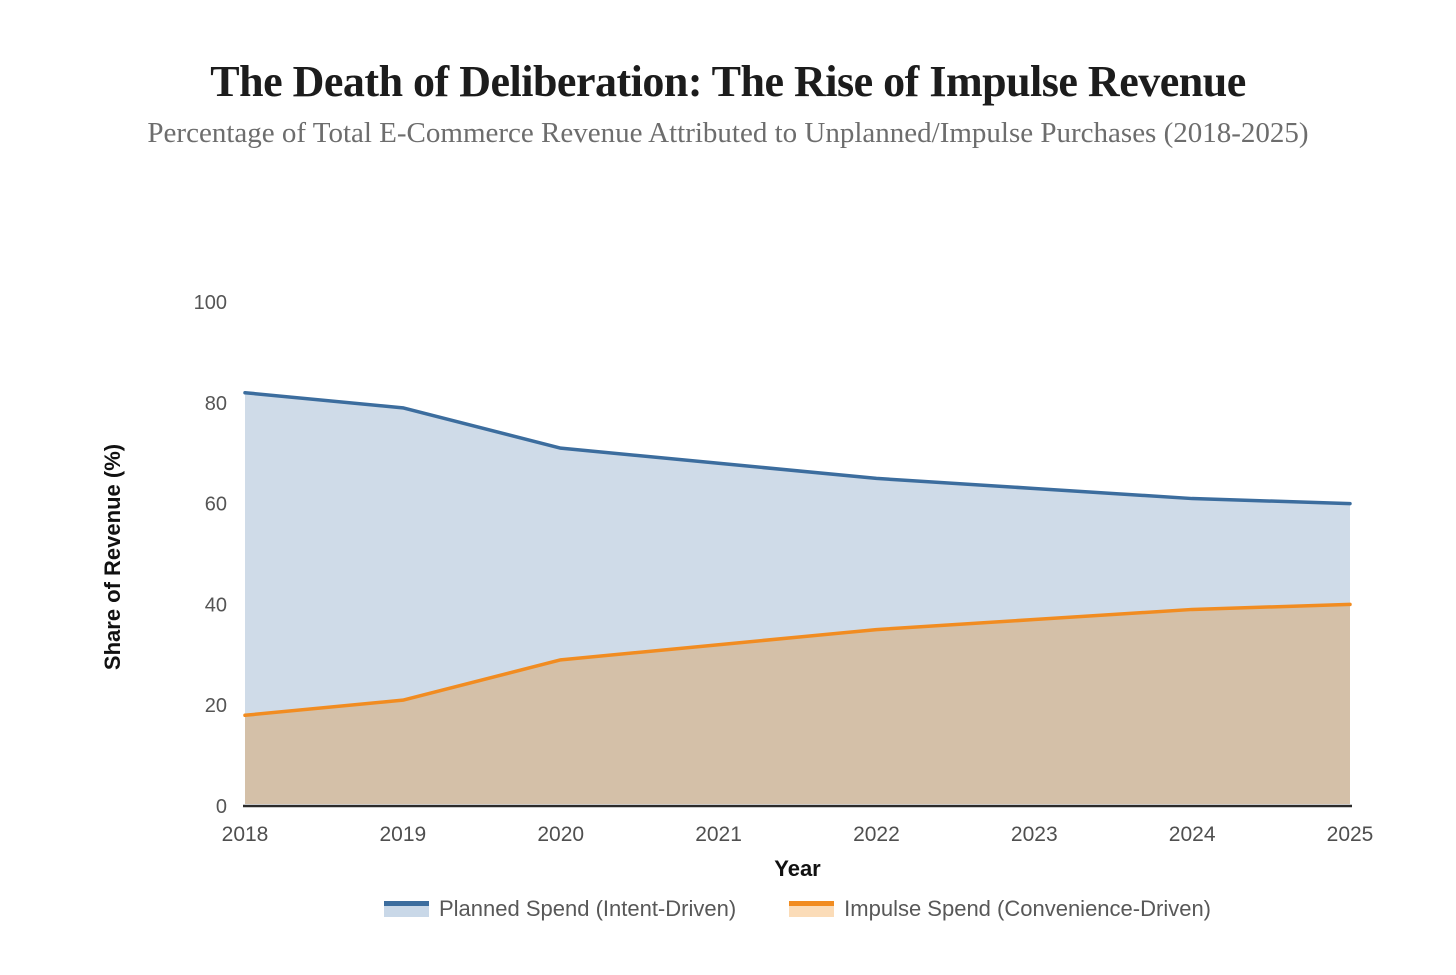  I want to click on x-tick-label-2024: 2024, so click(1192, 834).